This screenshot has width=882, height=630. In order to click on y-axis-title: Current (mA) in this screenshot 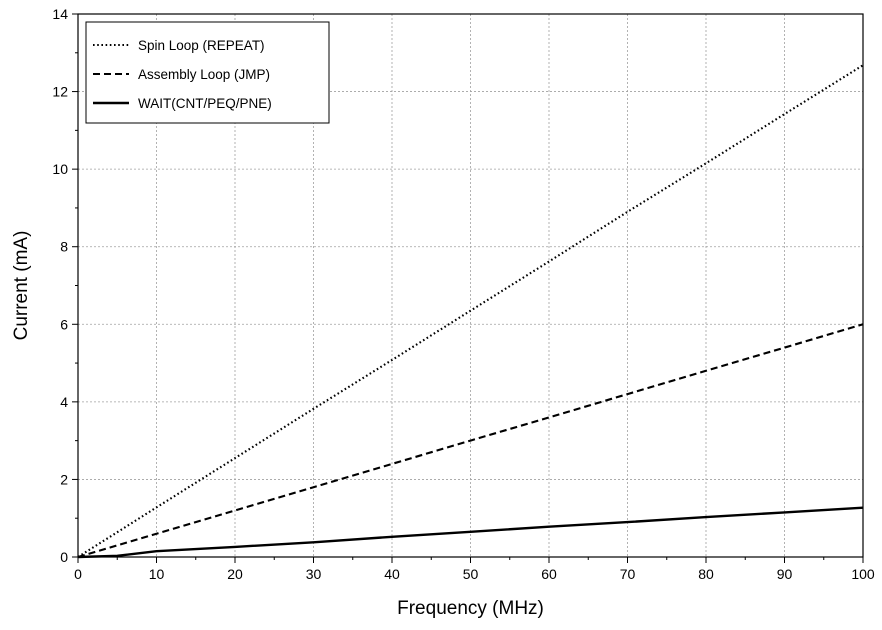, I will do `click(21, 286)`.